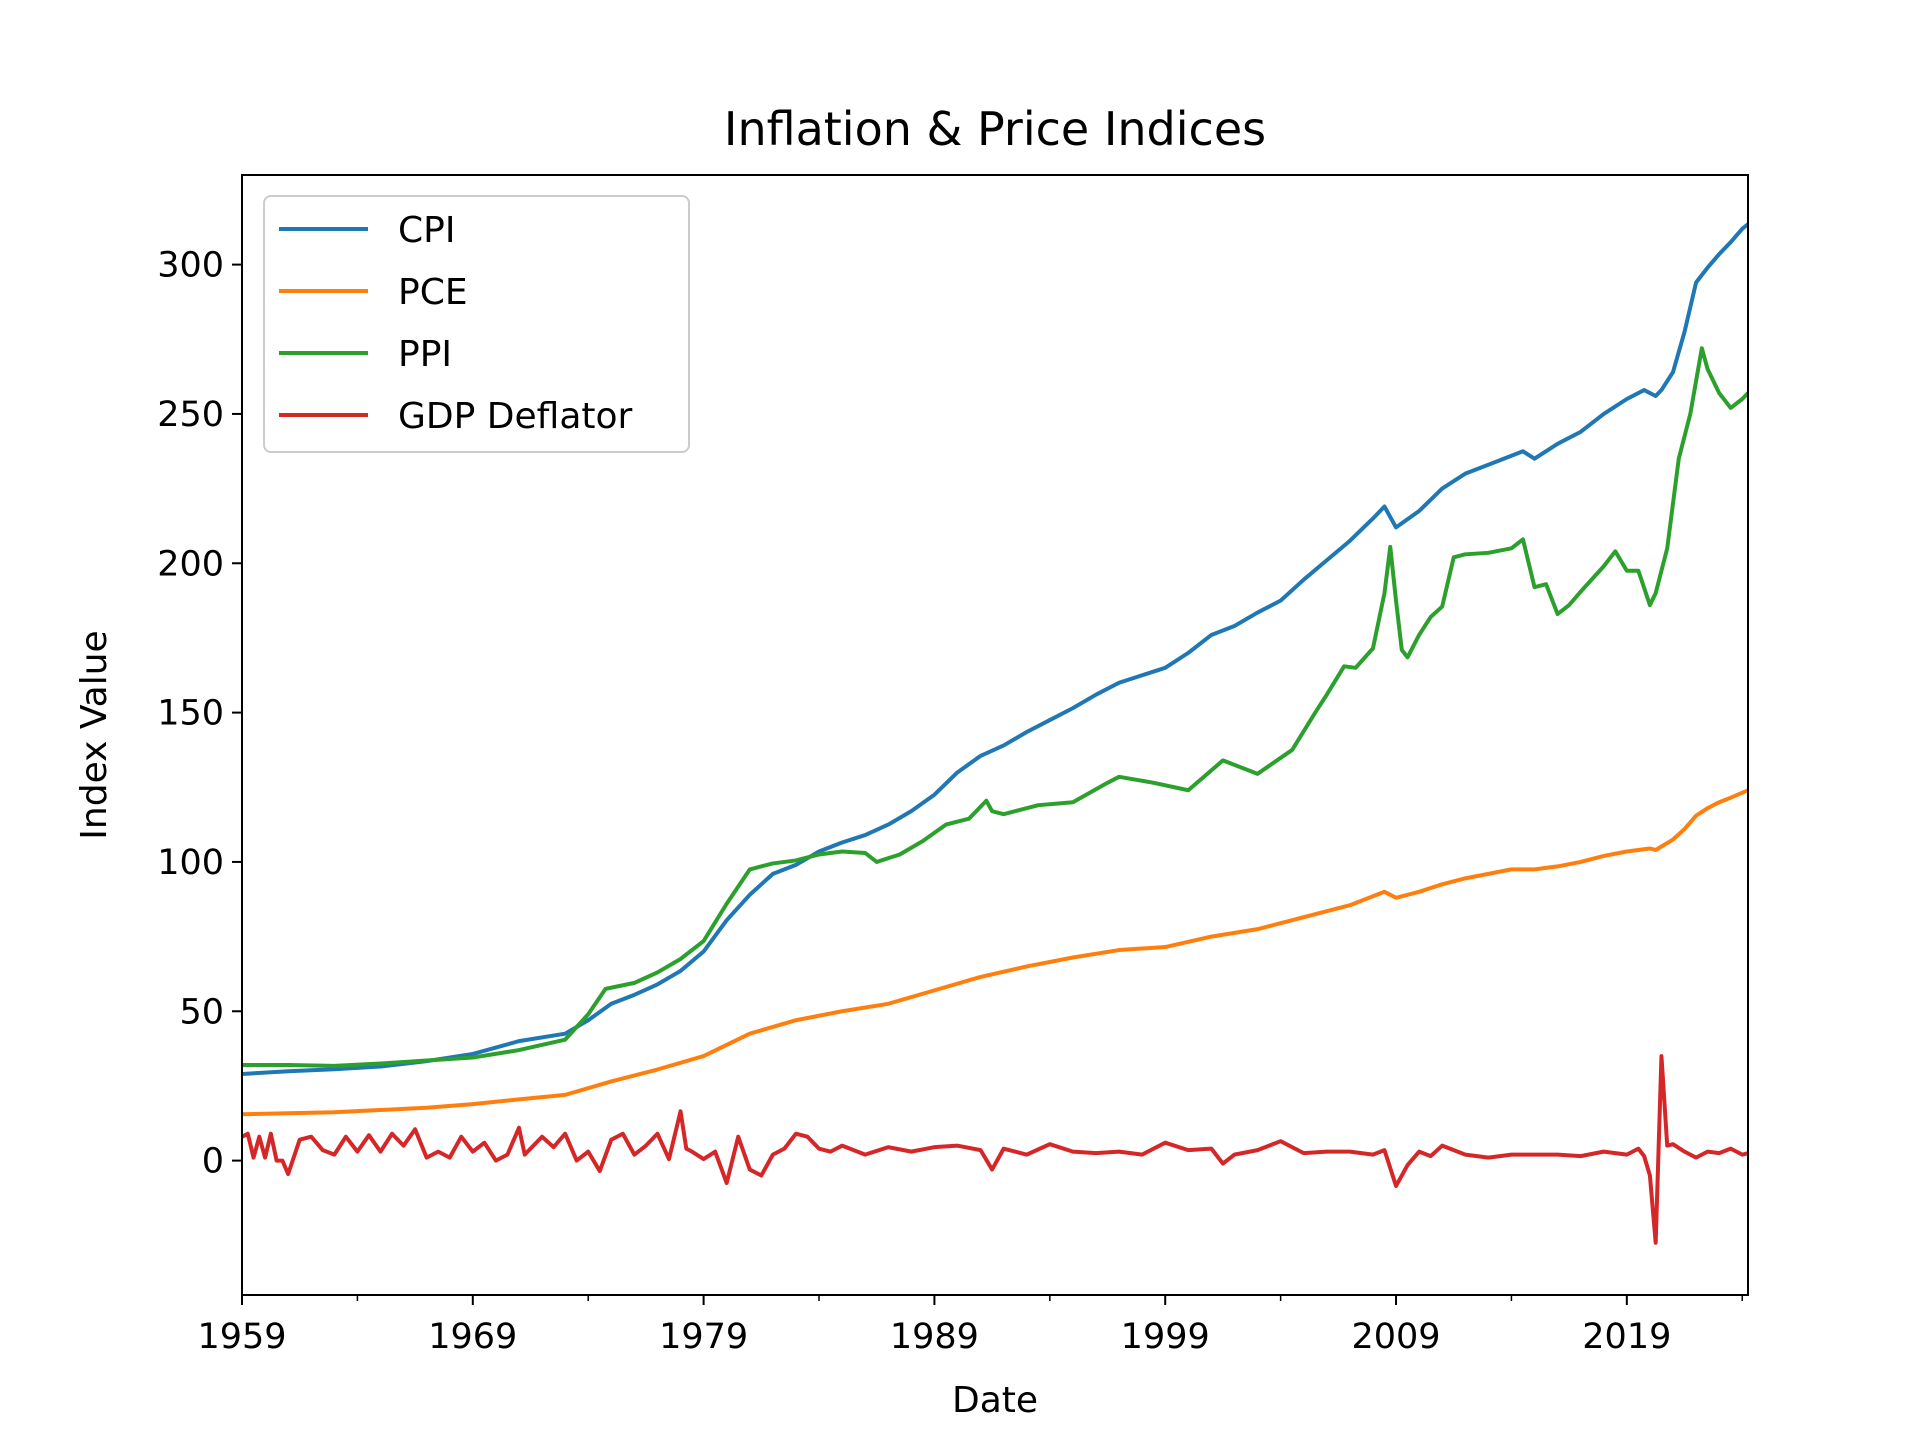 The height and width of the screenshot is (1440, 1920). I want to click on y-tick-label: 50, so click(201, 1012).